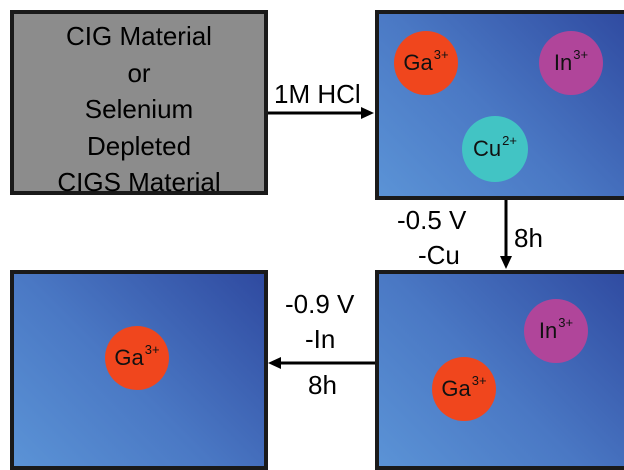 This screenshot has height=470, width=624. What do you see at coordinates (506, 234) in the screenshot?
I see `arrow-down-cu` at bounding box center [506, 234].